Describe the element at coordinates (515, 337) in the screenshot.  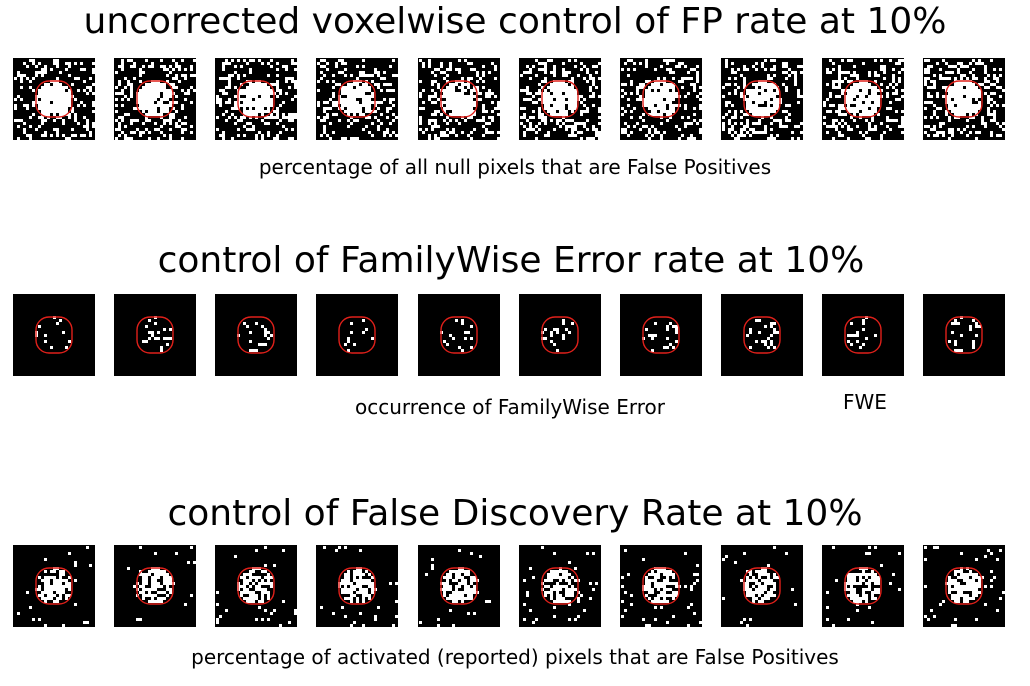
I see `panel-row-fwe` at that location.